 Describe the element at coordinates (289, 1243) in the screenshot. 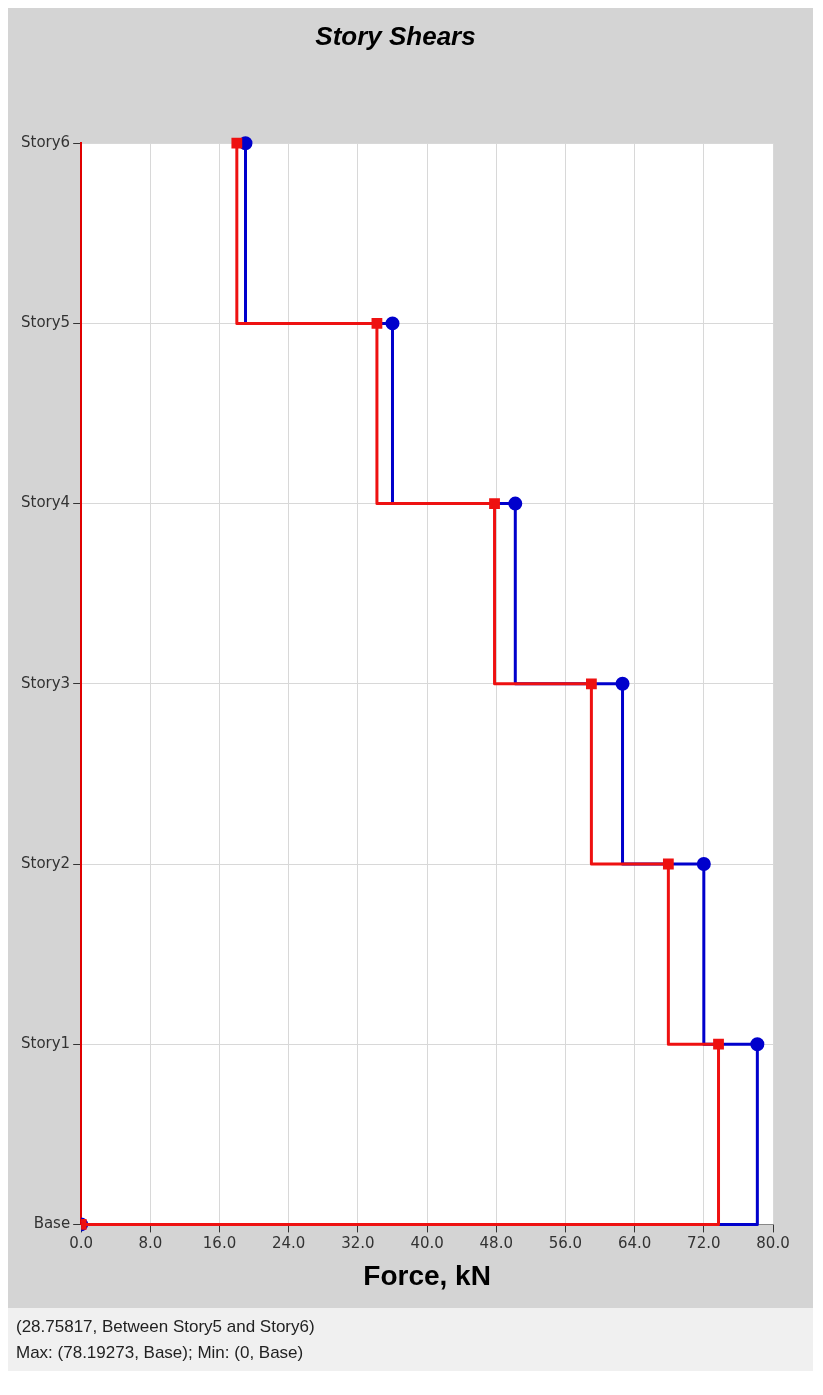

I see `x-tick-label: 24.0` at that location.